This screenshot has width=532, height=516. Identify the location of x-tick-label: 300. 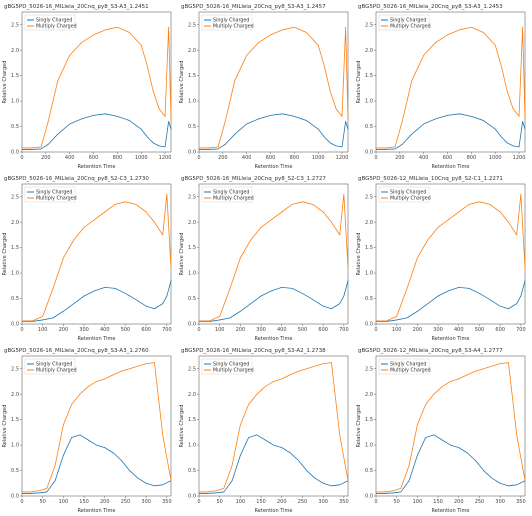
(500, 502).